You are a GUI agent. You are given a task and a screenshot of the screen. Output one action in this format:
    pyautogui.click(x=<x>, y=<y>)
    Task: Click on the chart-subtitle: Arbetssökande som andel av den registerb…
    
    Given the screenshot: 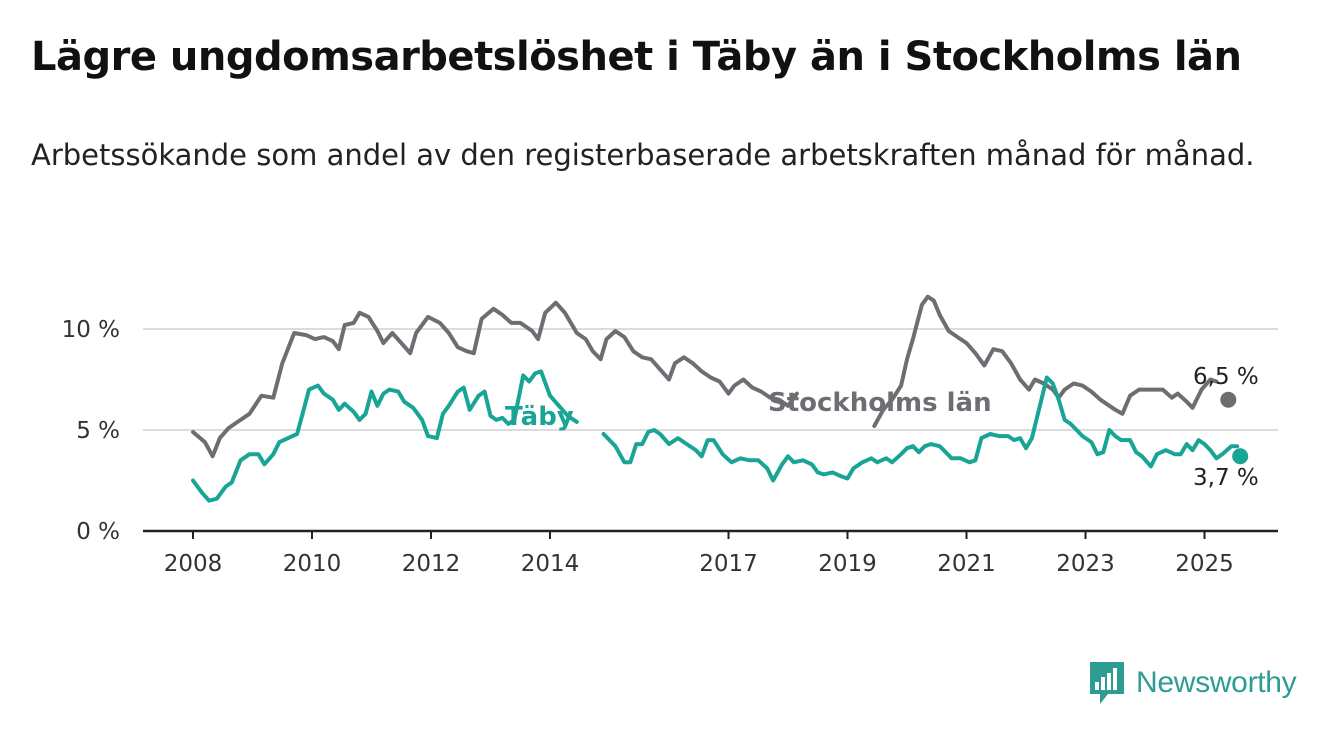 What is the action you would take?
    pyautogui.click(x=643, y=155)
    